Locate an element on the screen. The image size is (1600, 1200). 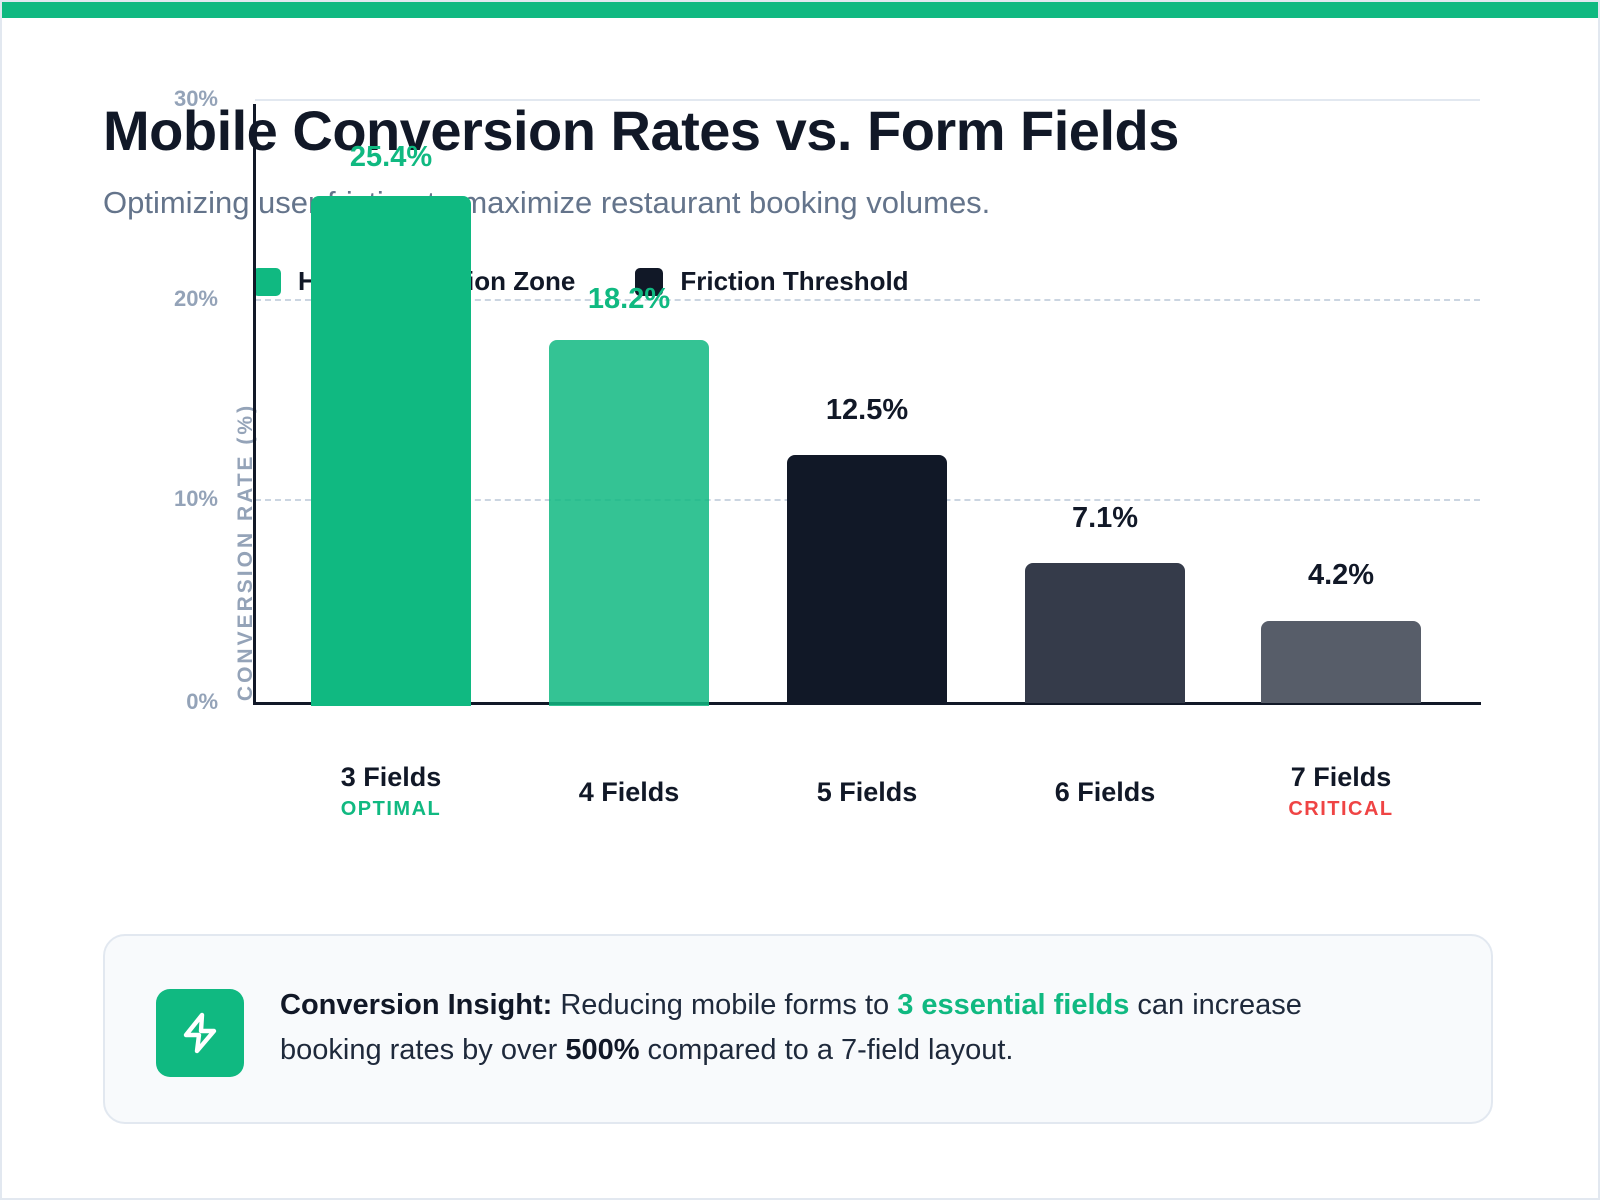
insight-text-part: can increase booking rates by over is located at coordinates (791, 1027).